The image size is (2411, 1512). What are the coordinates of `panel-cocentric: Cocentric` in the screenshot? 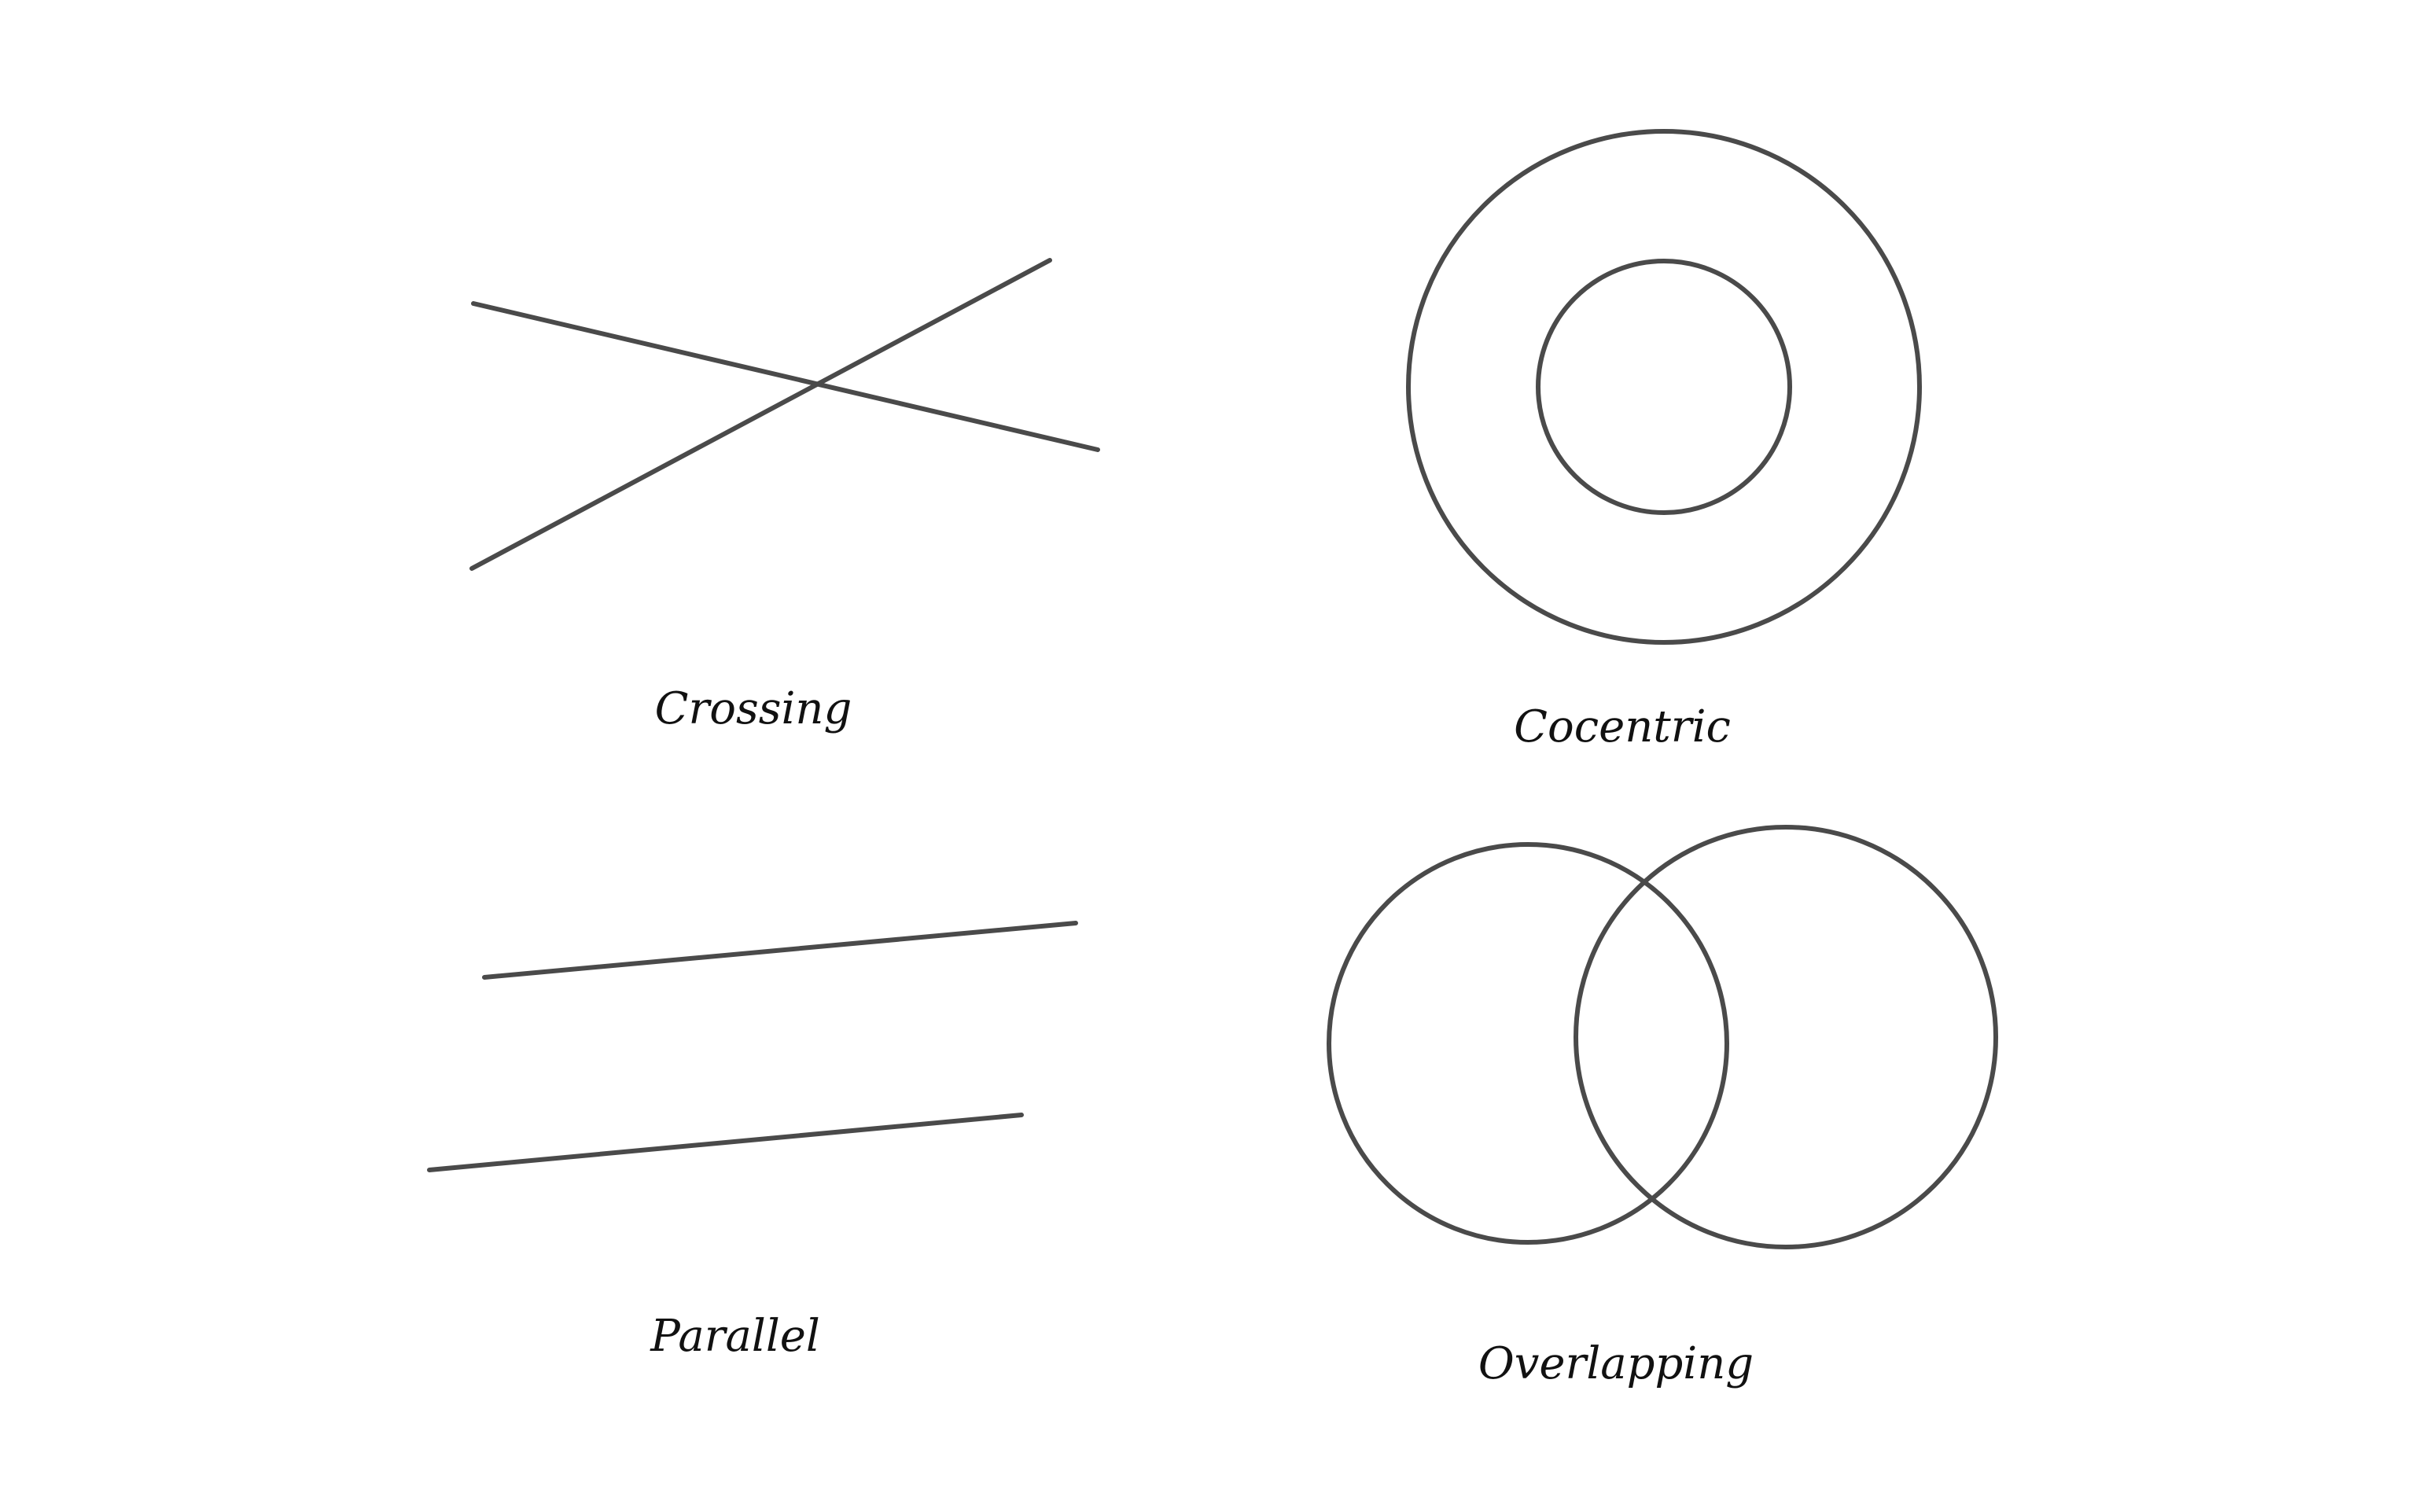 It's located at (1664, 440).